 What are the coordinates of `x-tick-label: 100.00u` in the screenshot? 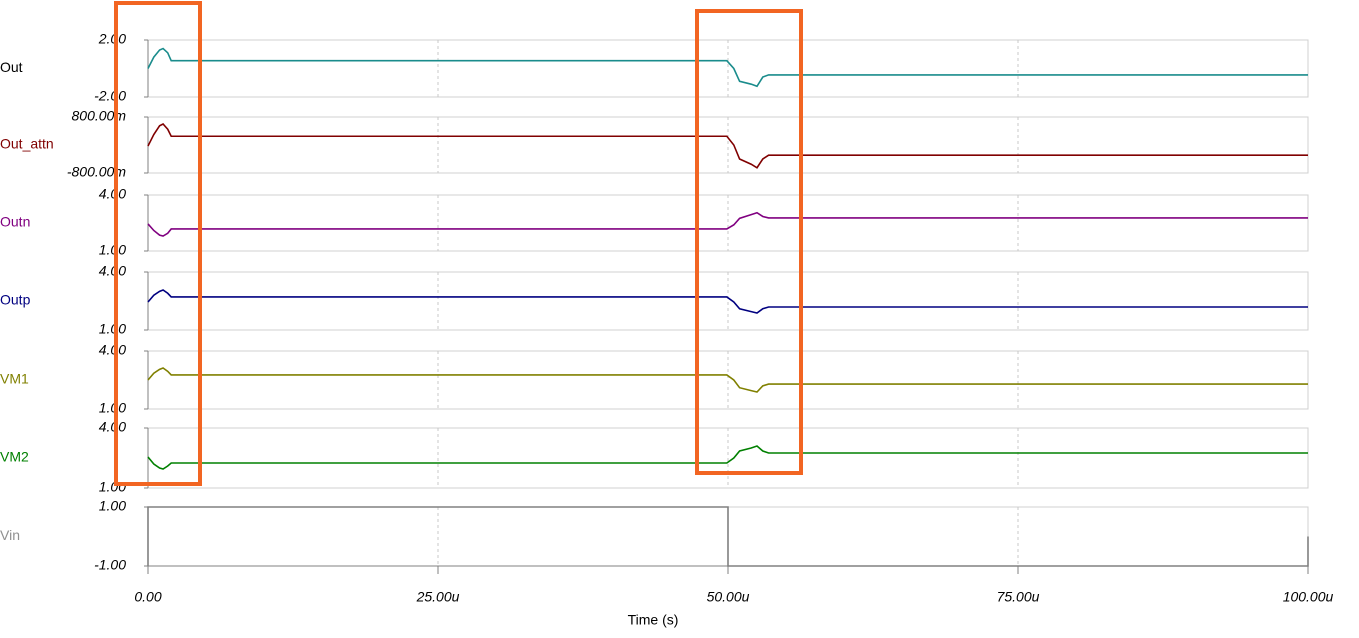 It's located at (1308, 597).